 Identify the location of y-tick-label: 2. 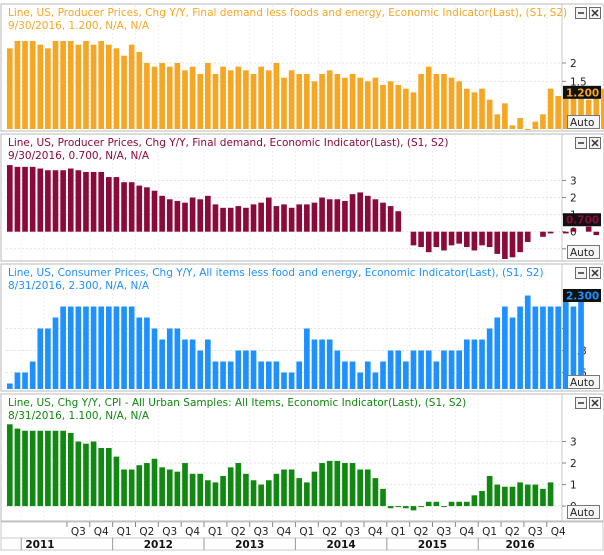
(573, 64).